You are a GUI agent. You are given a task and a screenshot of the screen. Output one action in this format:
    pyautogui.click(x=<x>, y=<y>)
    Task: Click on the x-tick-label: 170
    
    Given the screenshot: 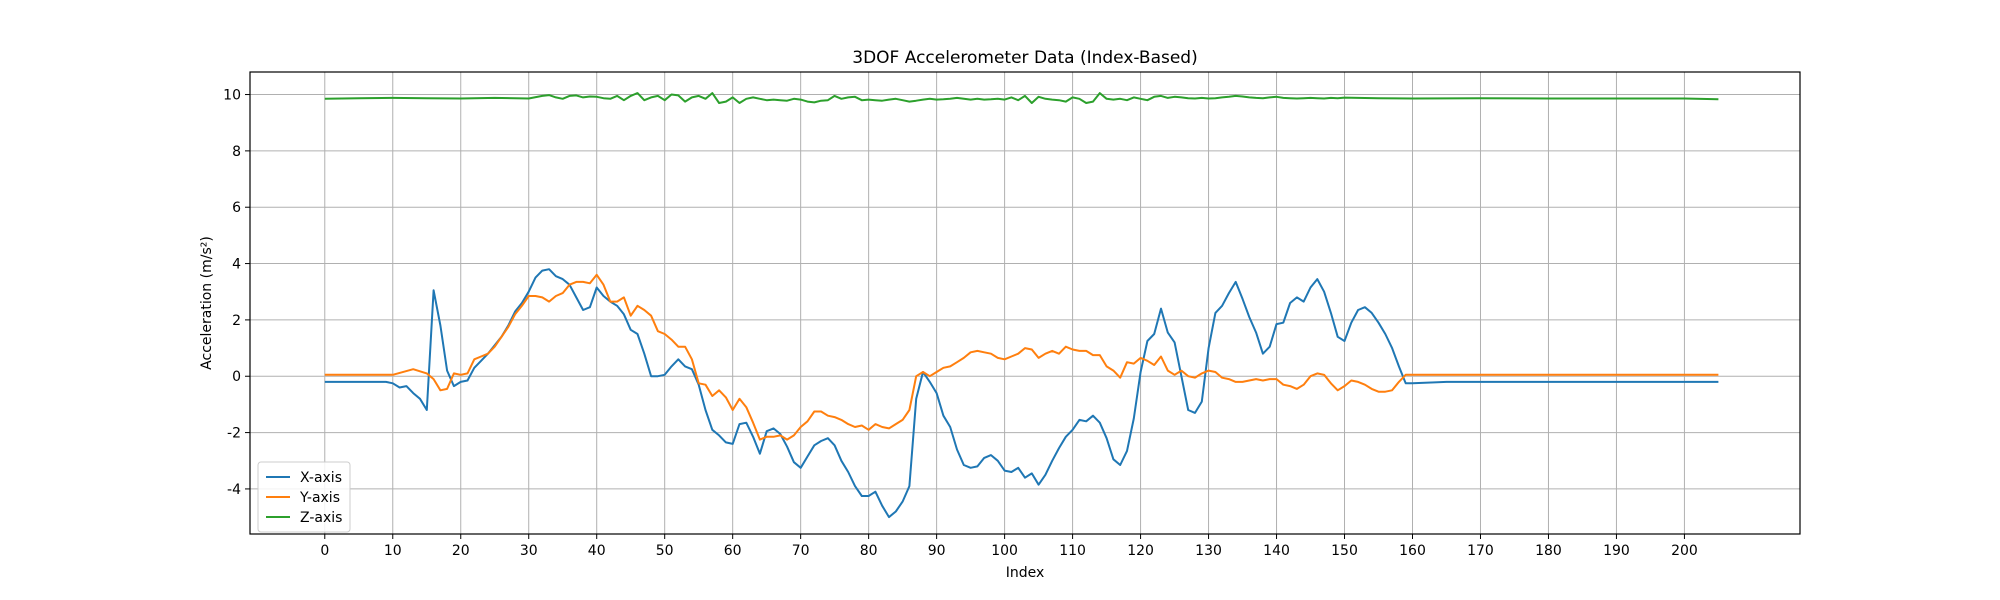 What is the action you would take?
    pyautogui.click(x=1480, y=551)
    